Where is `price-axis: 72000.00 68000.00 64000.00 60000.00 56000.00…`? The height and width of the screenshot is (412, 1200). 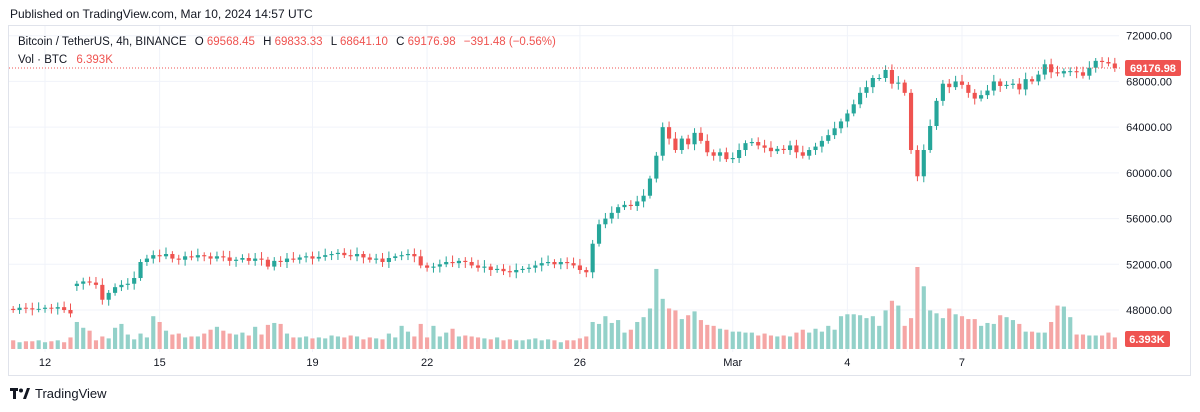
price-axis: 72000.00 68000.00 64000.00 60000.00 56000.00… is located at coordinates (1149, 174).